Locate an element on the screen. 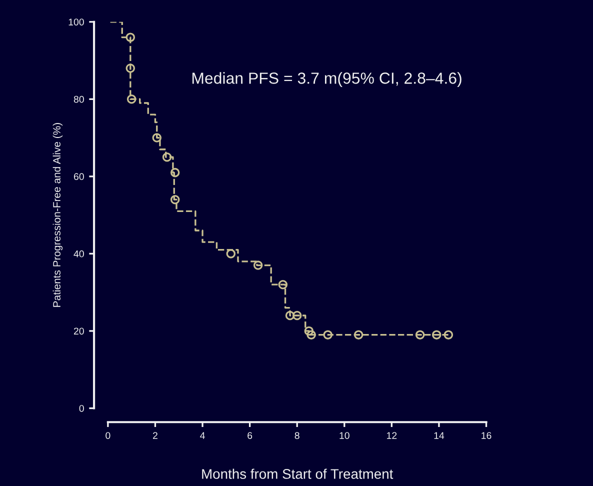 This screenshot has height=486, width=593. y-tick-label: 80 is located at coordinates (79, 99).